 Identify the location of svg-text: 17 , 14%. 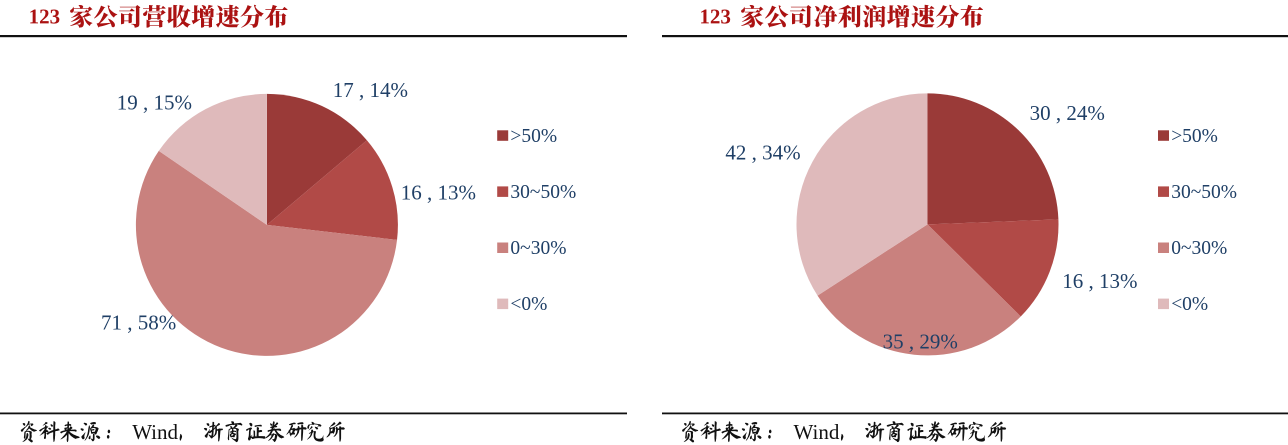
(370, 90).